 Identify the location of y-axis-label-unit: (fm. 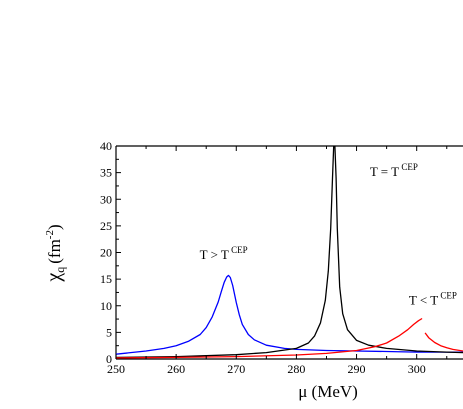
(54, 251).